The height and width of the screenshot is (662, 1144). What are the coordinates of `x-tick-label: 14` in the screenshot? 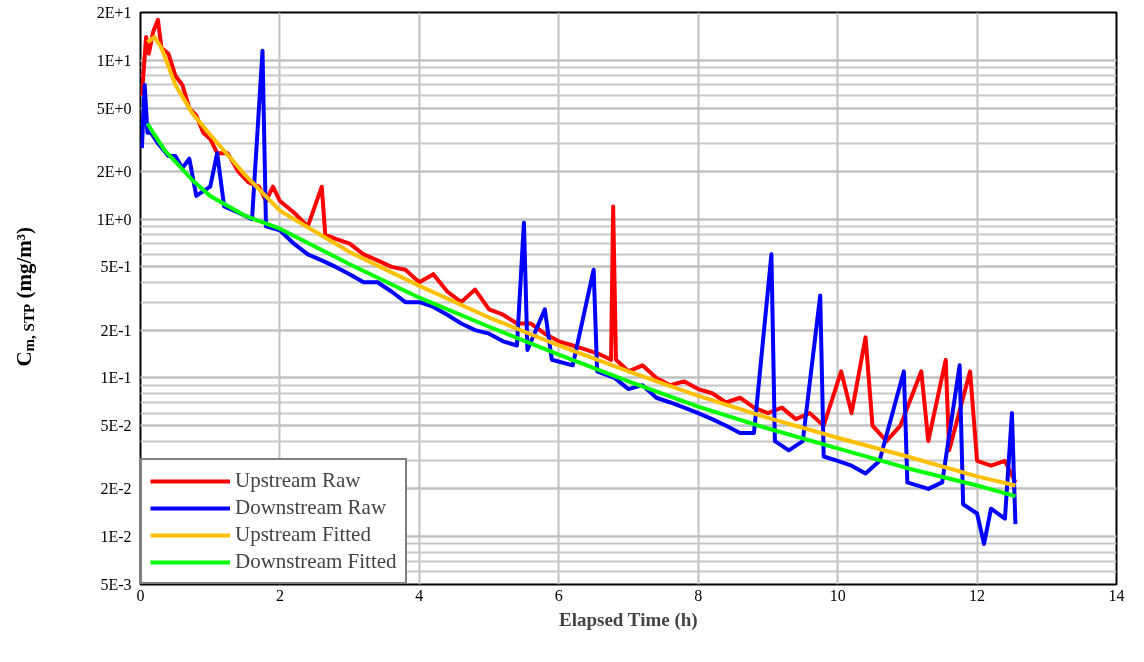 It's located at (1116, 595).